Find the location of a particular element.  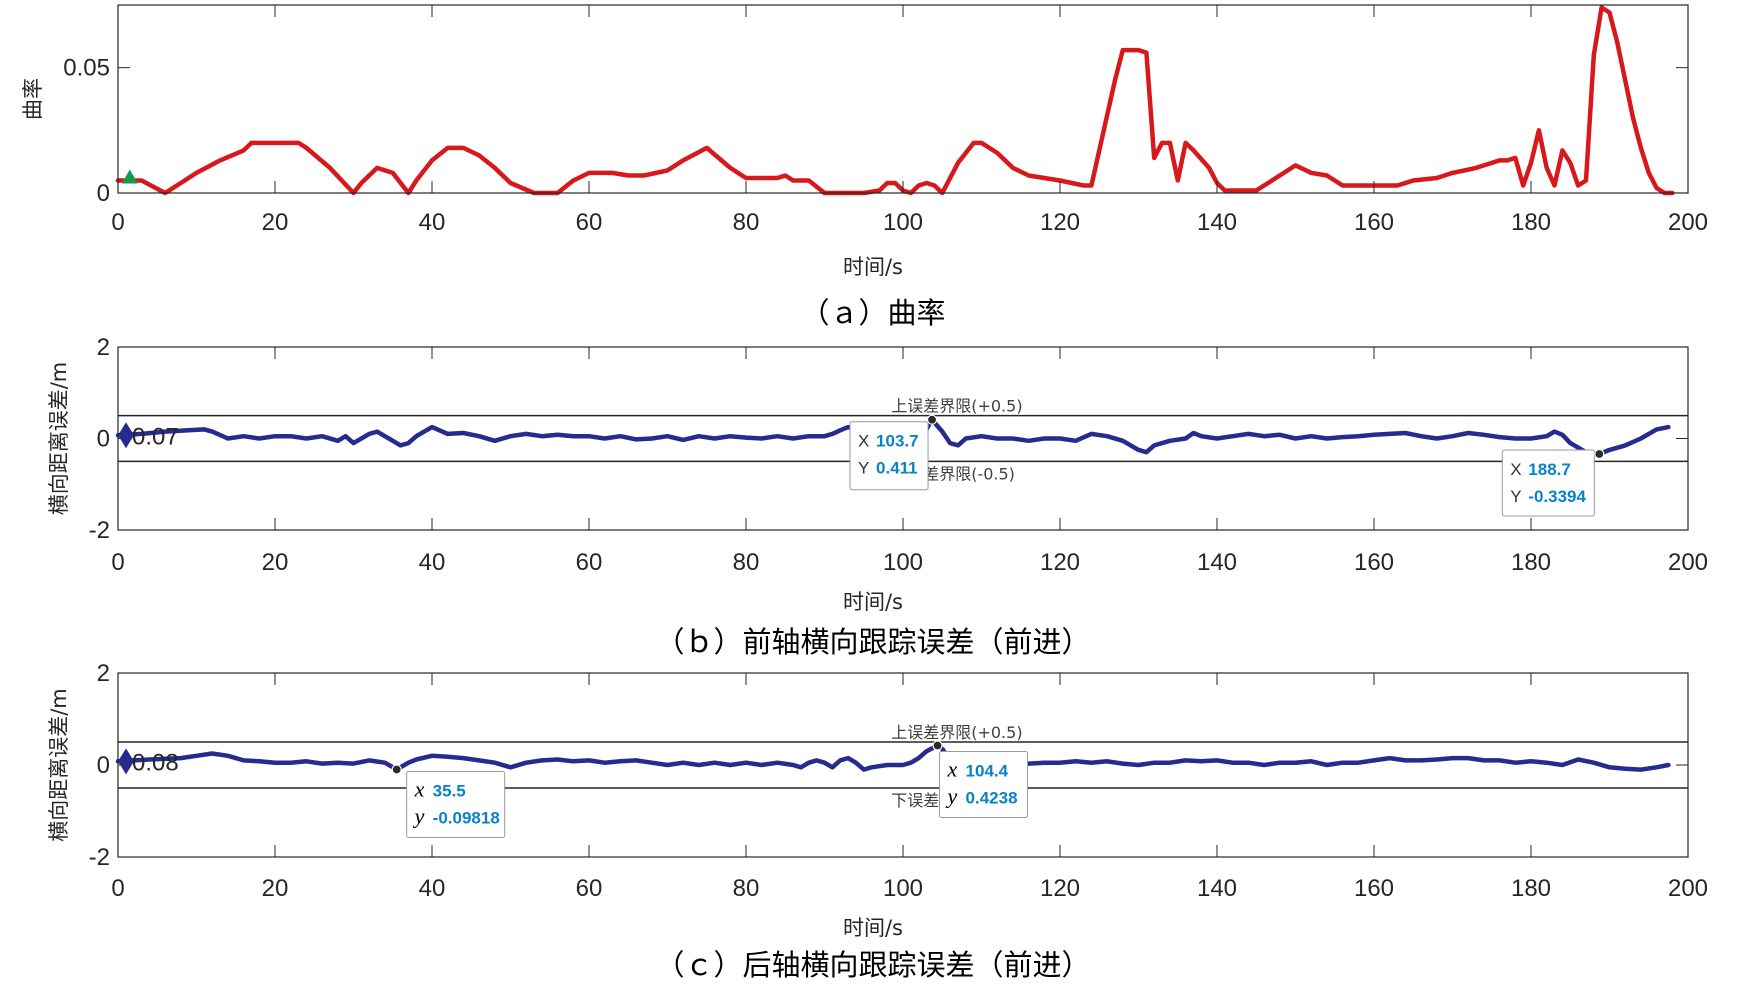

datatip-x-value: 103.7 is located at coordinates (897, 441).